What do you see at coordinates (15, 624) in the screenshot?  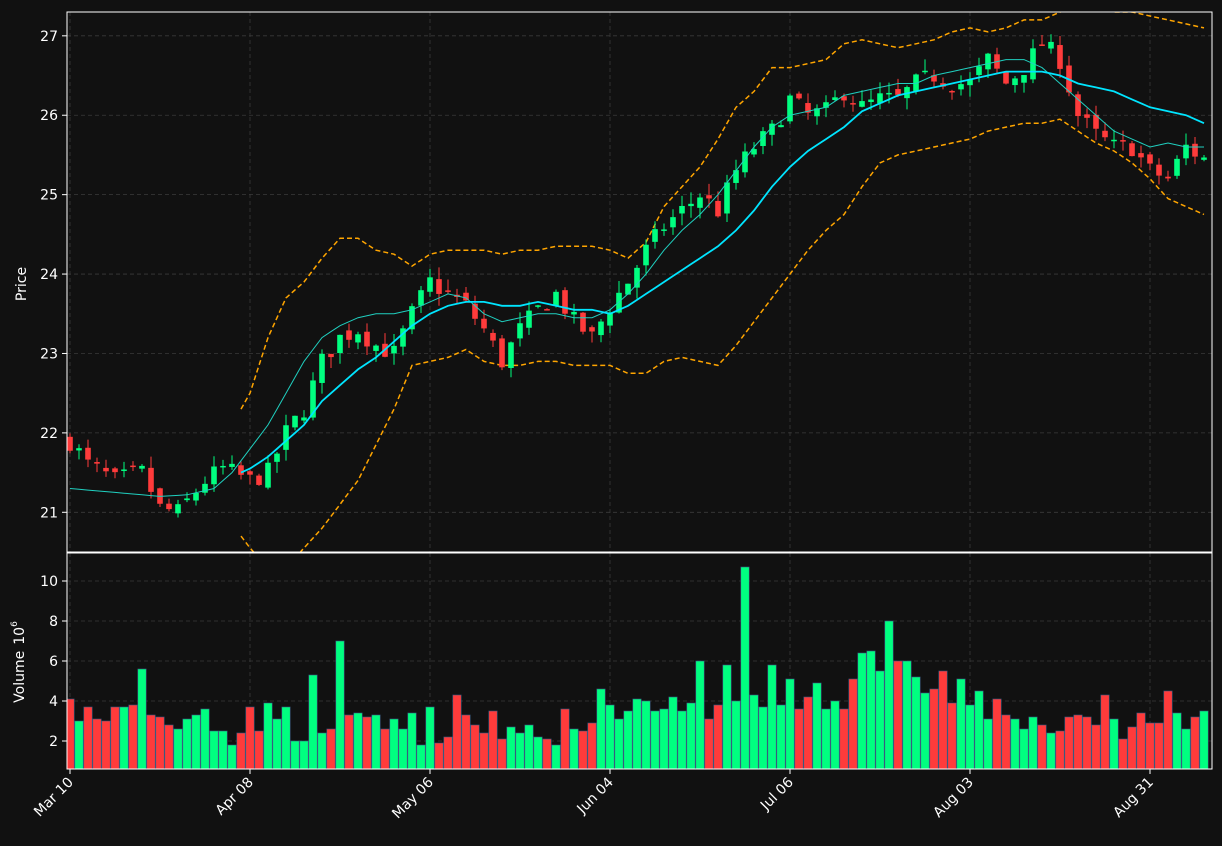 I see `volume-axis-label-exponent: 6` at bounding box center [15, 624].